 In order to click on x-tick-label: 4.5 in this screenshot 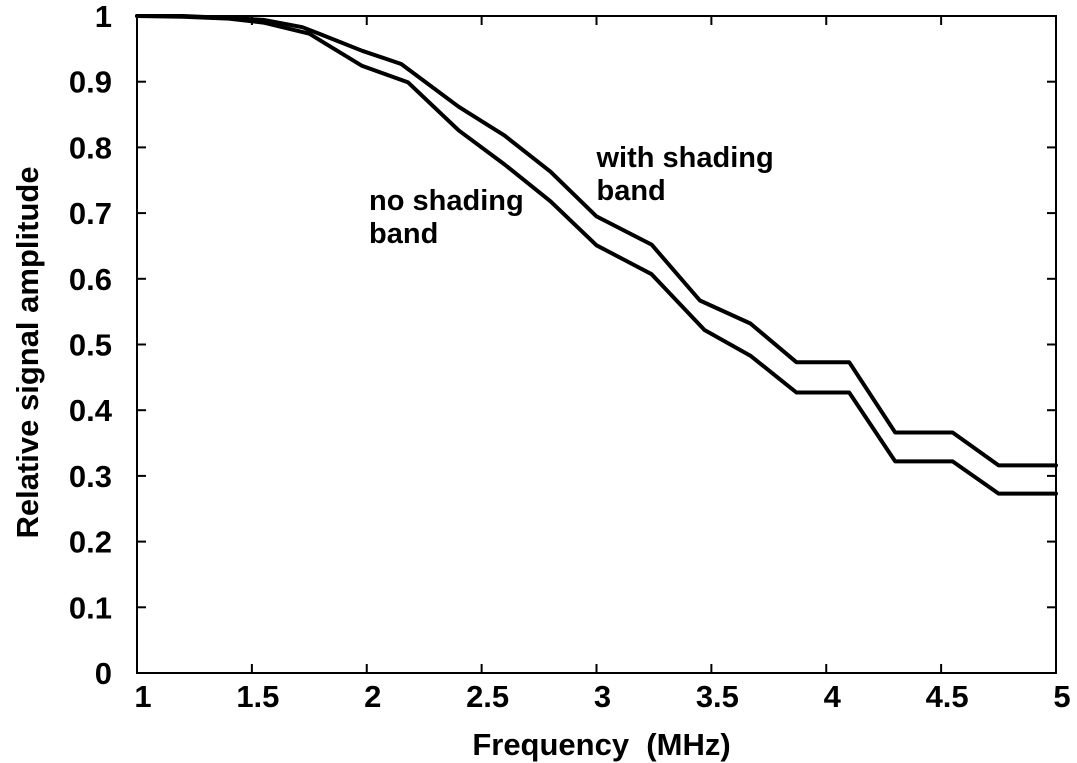, I will do `click(947, 696)`.